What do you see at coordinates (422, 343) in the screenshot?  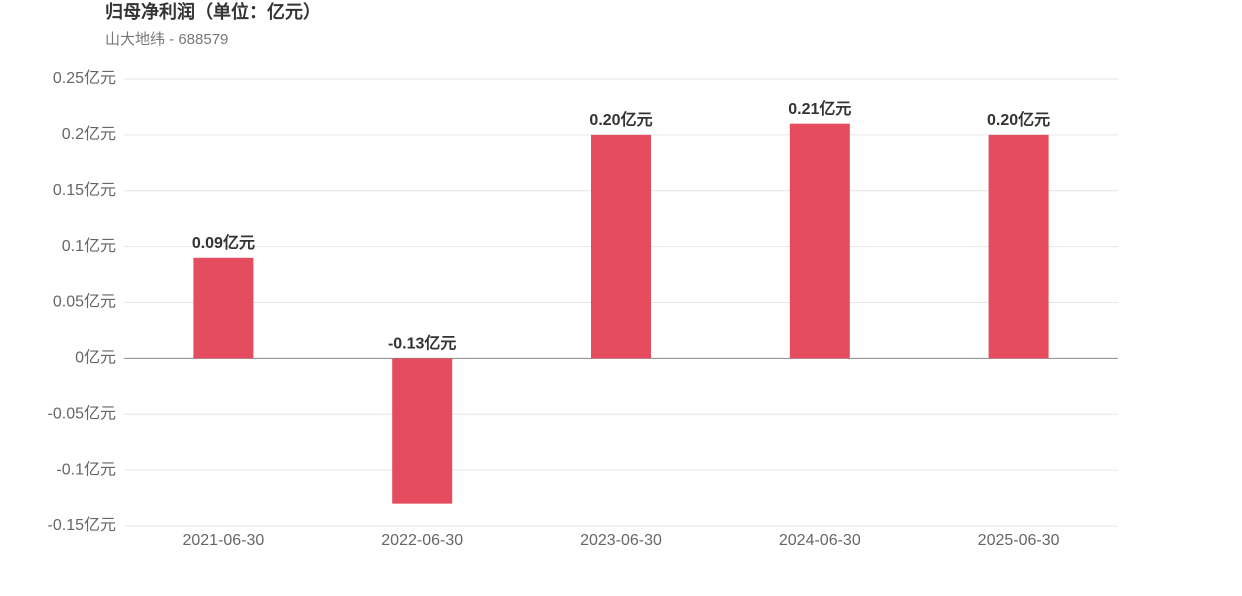 I see `value-label: -0.13亿元` at bounding box center [422, 343].